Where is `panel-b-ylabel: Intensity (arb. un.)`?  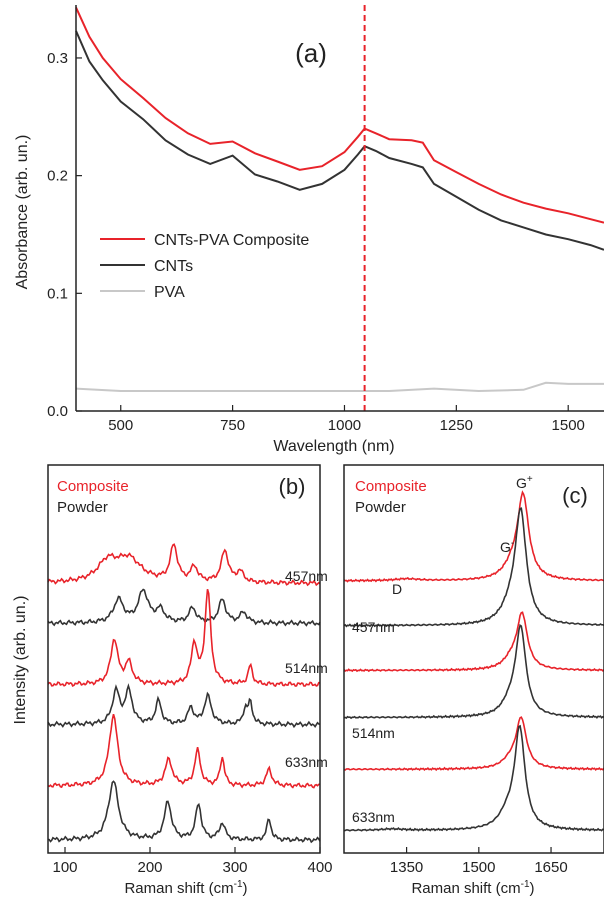
panel-b-ylabel: Intensity (arb. un.) is located at coordinates (20, 660).